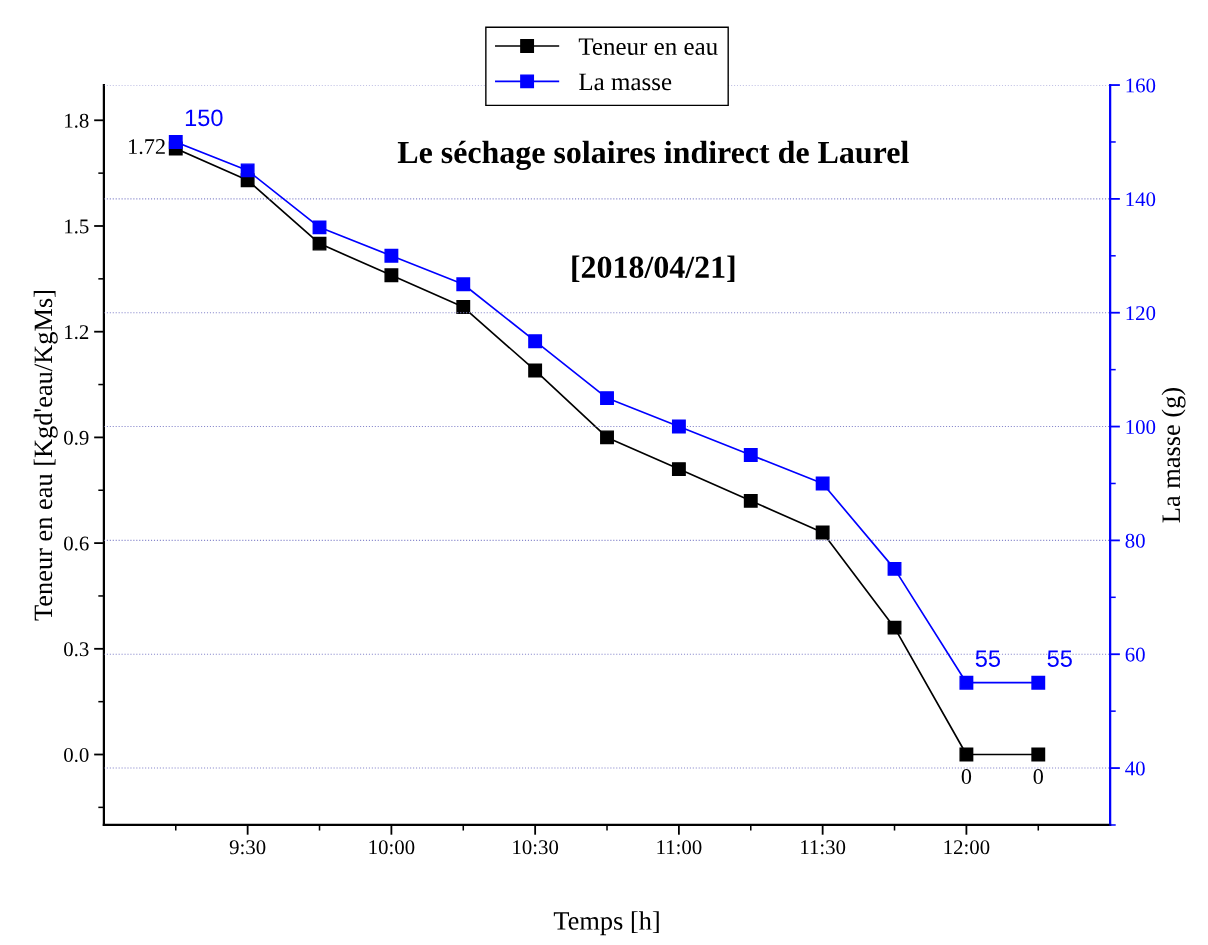 This screenshot has height=945, width=1208. Describe the element at coordinates (536, 847) in the screenshot. I see `x-tick-label: 10:30` at that location.